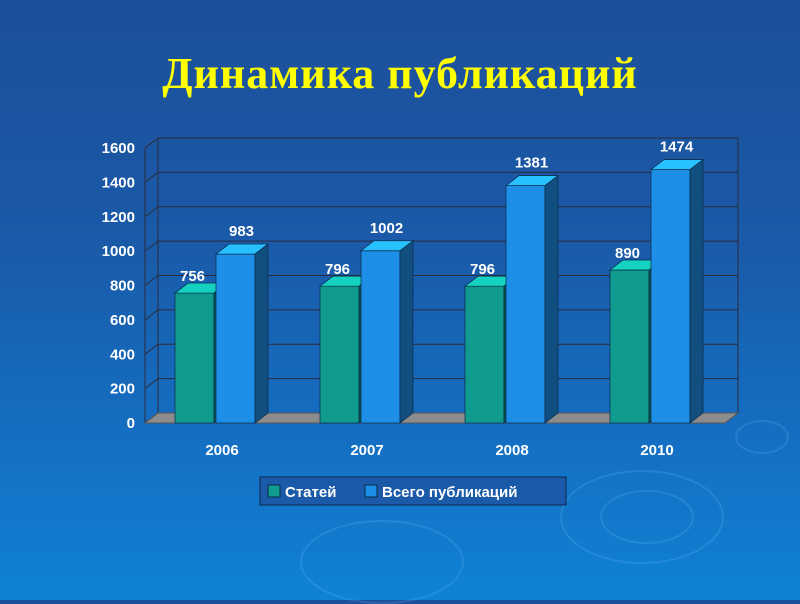  I want to click on data-label: 890, so click(627, 253).